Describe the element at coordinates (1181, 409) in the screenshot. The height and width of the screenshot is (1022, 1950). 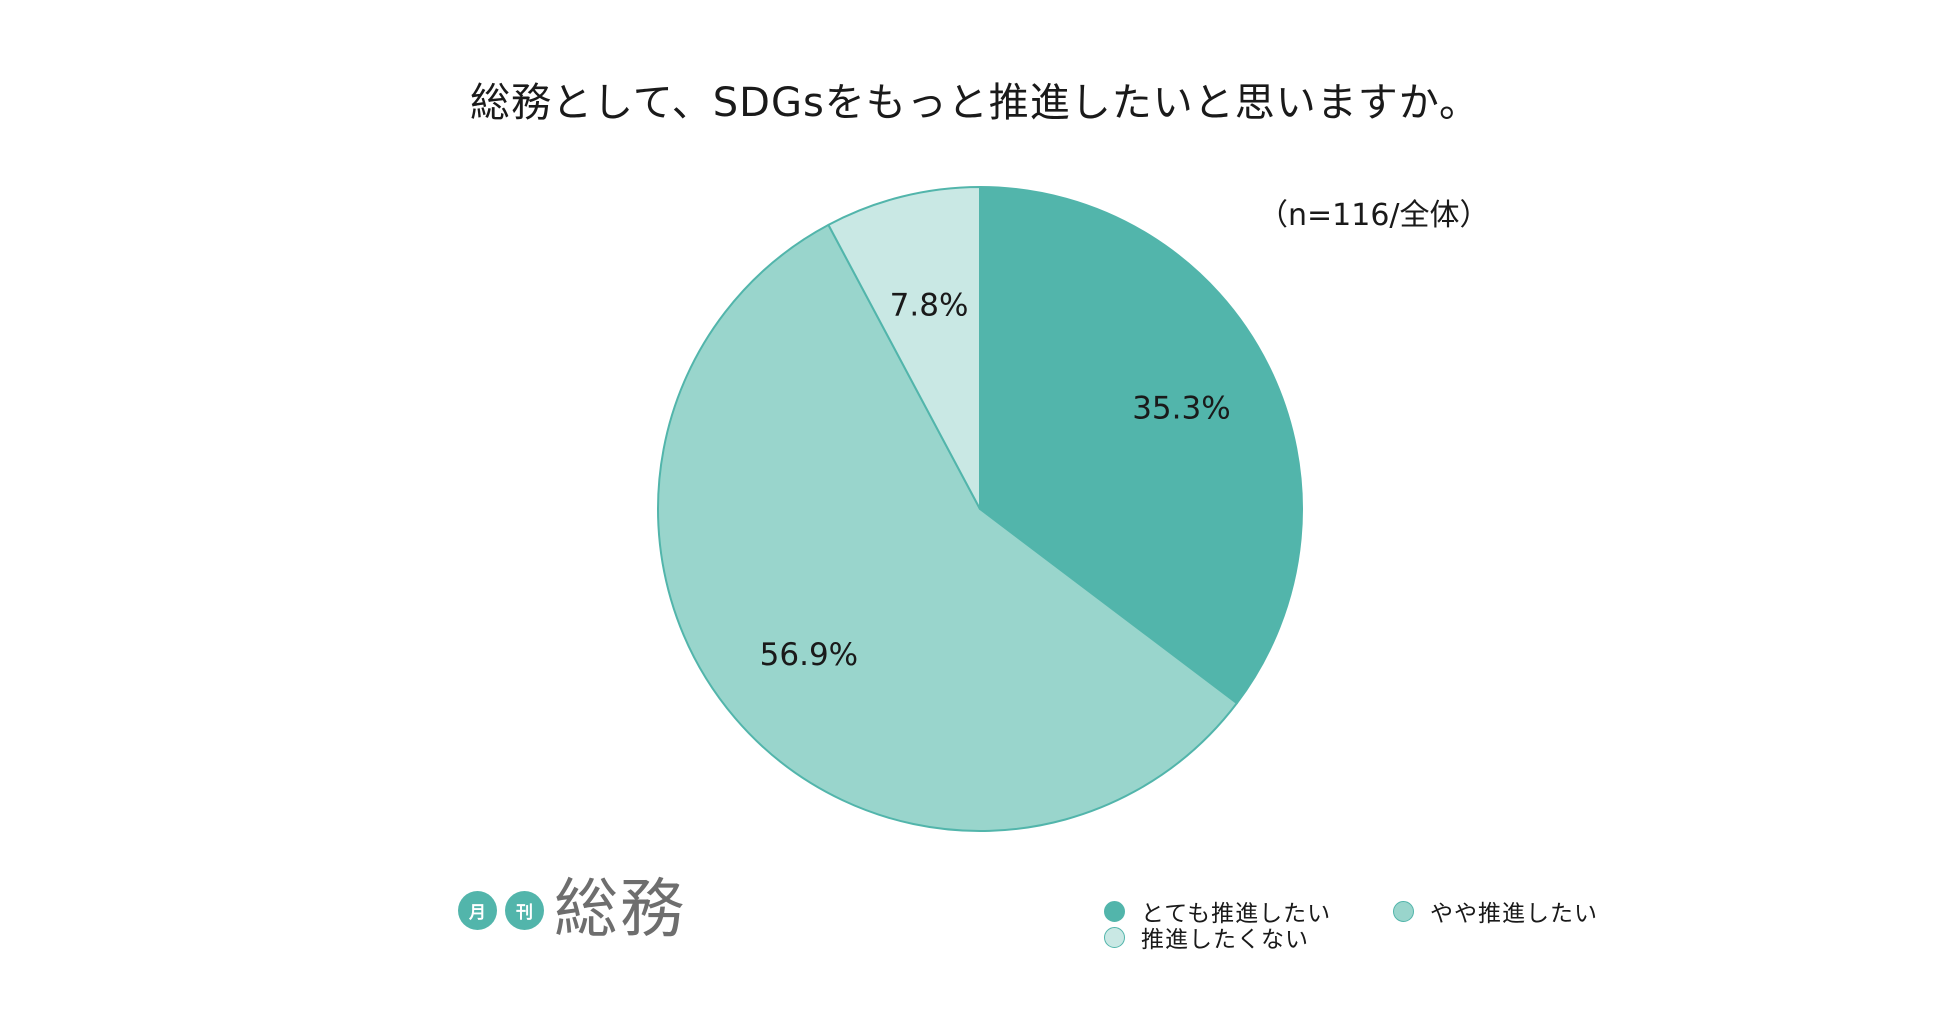
I see `slice-label: 35.3%` at that location.